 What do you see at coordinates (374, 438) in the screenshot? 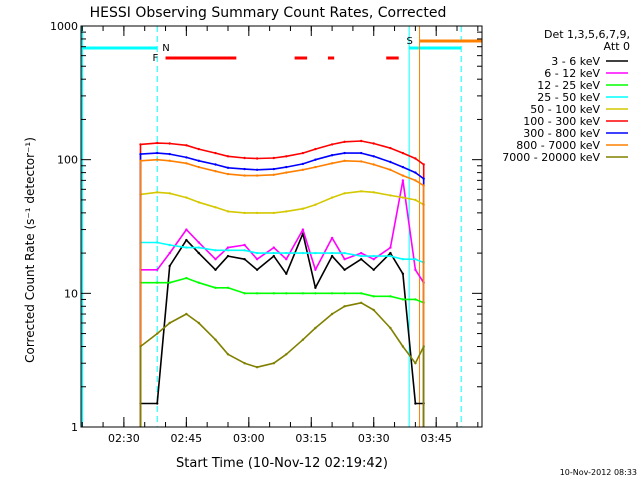
I see `x-tick-label: 03:30` at bounding box center [374, 438].